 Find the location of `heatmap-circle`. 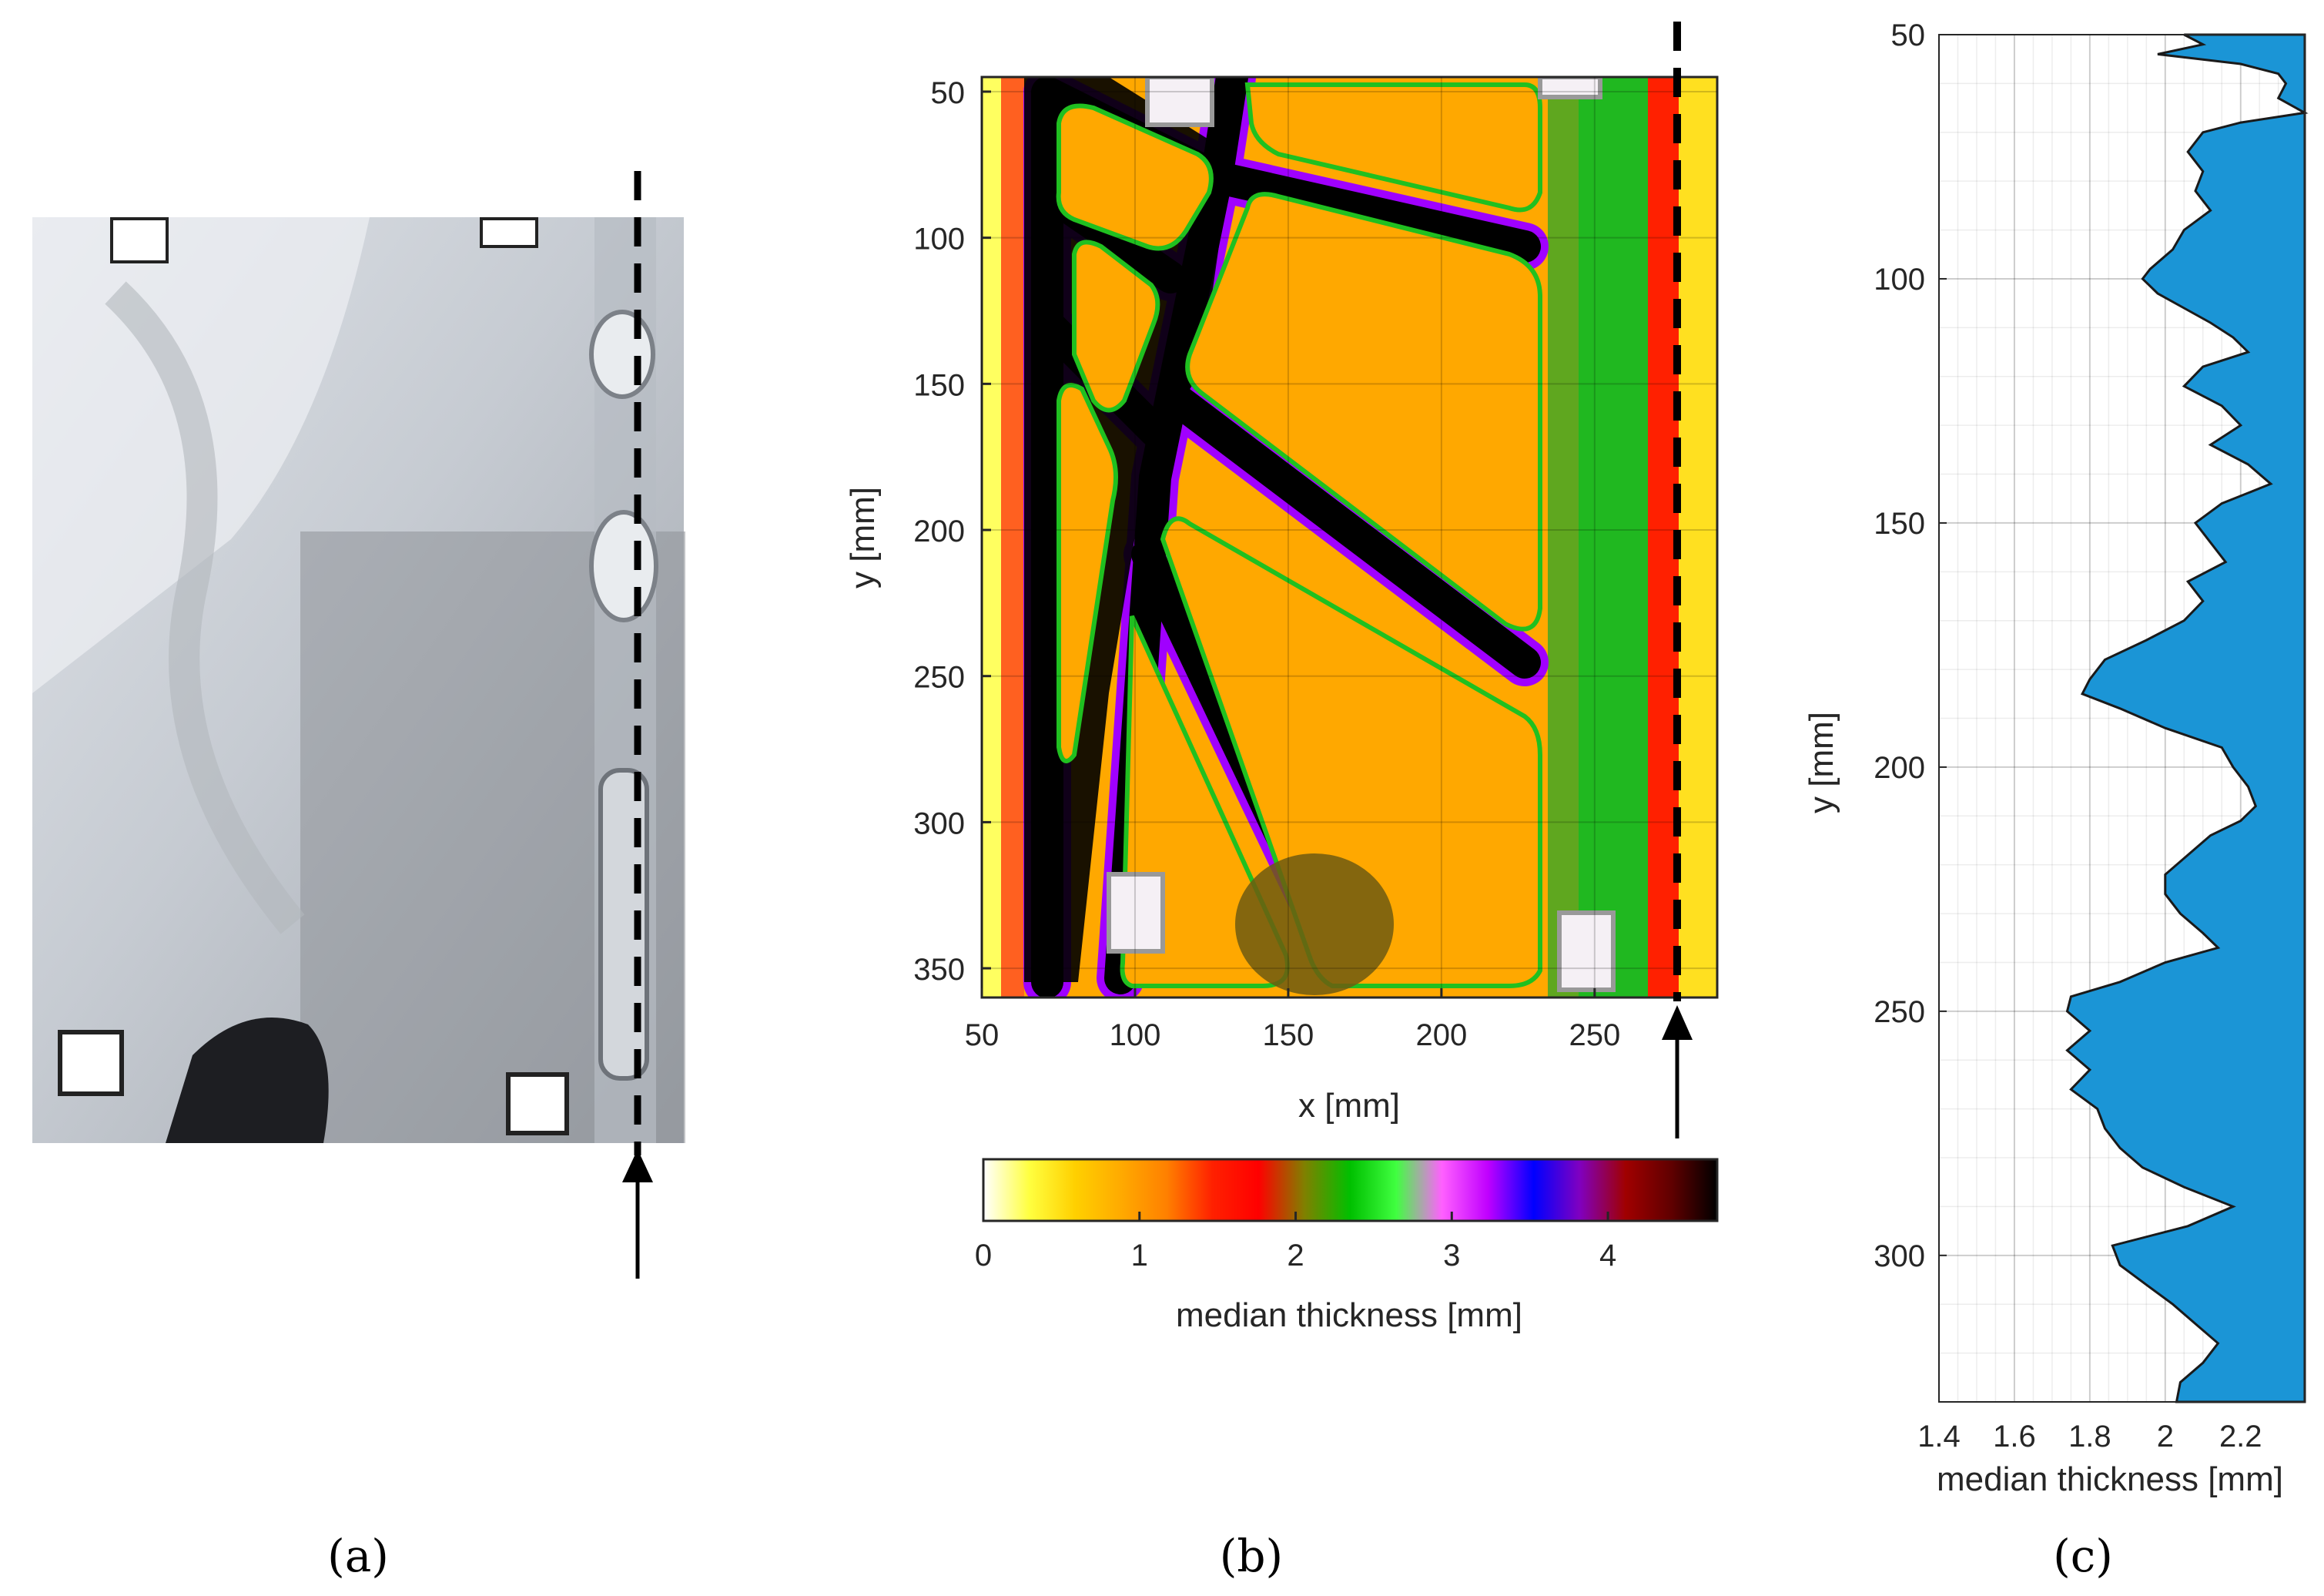

heatmap-circle is located at coordinates (1314, 924).